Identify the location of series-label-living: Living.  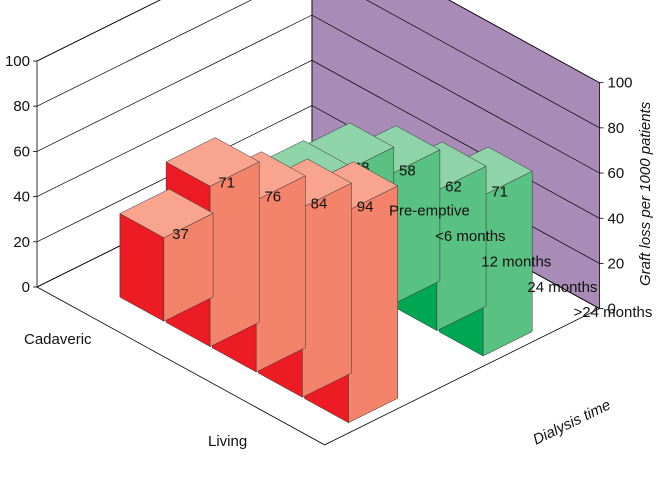
(227, 441).